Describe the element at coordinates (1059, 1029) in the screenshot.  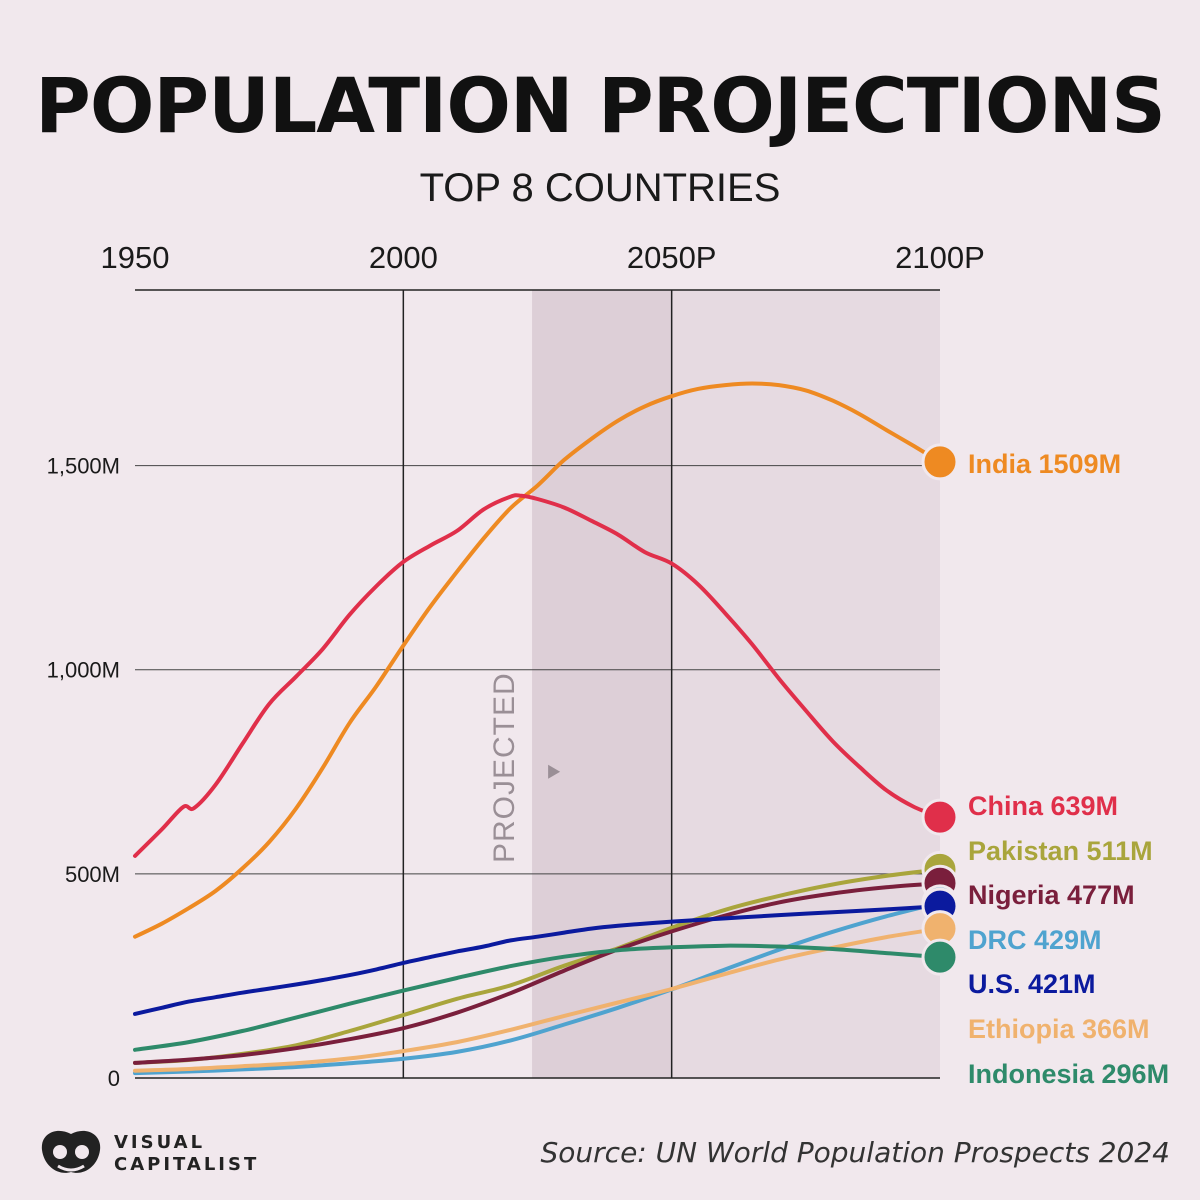
I see `series-label-ethiopia: Ethiopia 366M` at that location.